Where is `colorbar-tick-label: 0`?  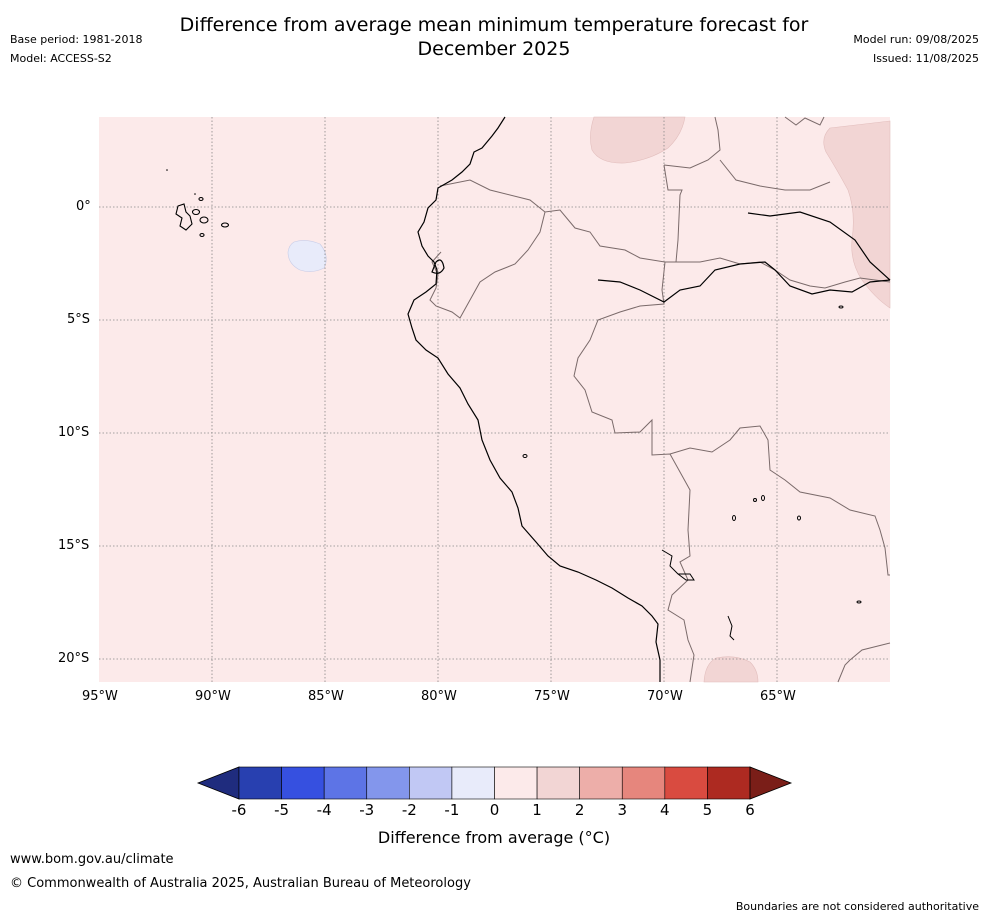
colorbar-tick-label: 0 is located at coordinates (494, 810).